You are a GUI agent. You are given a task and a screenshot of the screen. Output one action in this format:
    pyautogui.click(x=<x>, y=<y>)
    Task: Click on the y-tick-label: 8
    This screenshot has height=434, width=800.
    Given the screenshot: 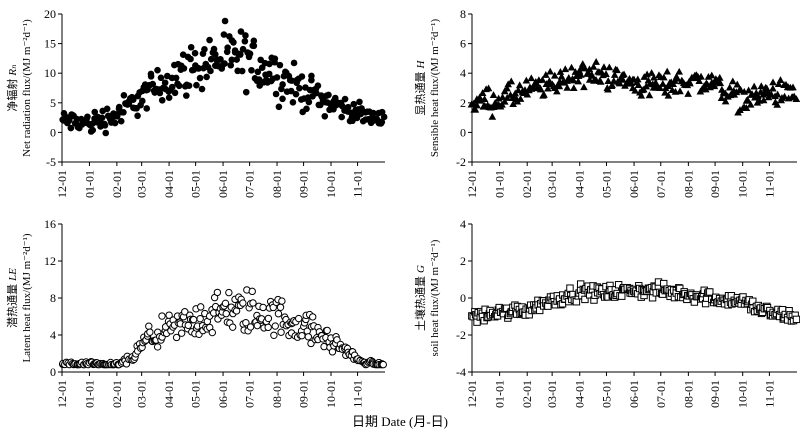 What is the action you would take?
    pyautogui.click(x=53, y=298)
    